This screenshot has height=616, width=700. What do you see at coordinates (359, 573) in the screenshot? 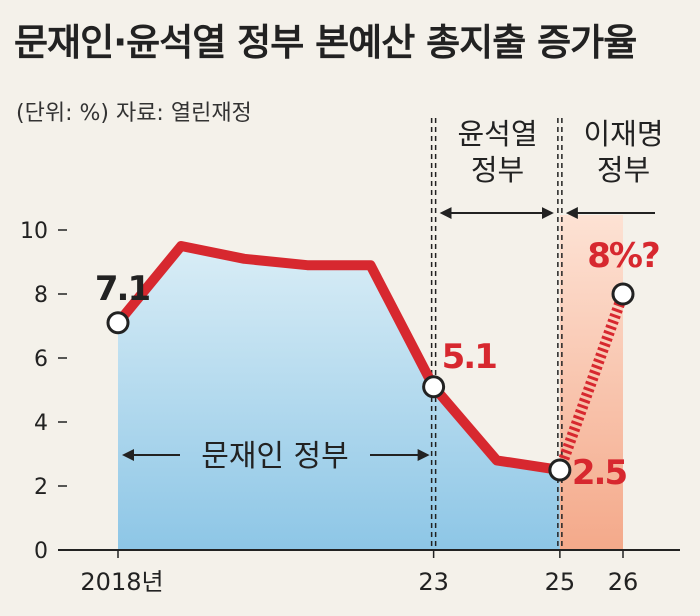
I see `x-axis-ticks: 2018년 23 25 26` at bounding box center [359, 573].